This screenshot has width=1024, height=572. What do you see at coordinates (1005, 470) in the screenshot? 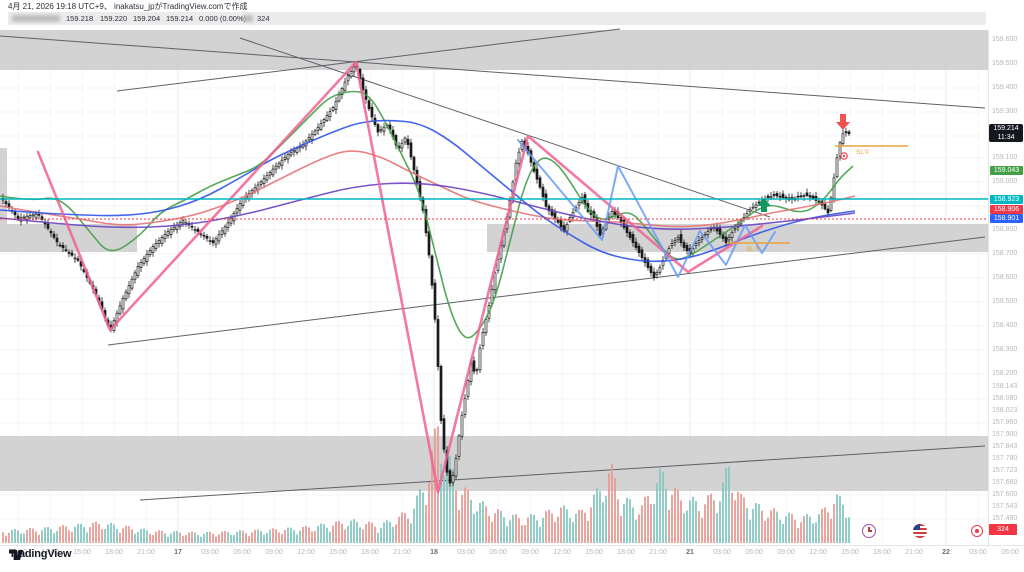
I see `price-axis-label: 157.723` at bounding box center [1005, 470].